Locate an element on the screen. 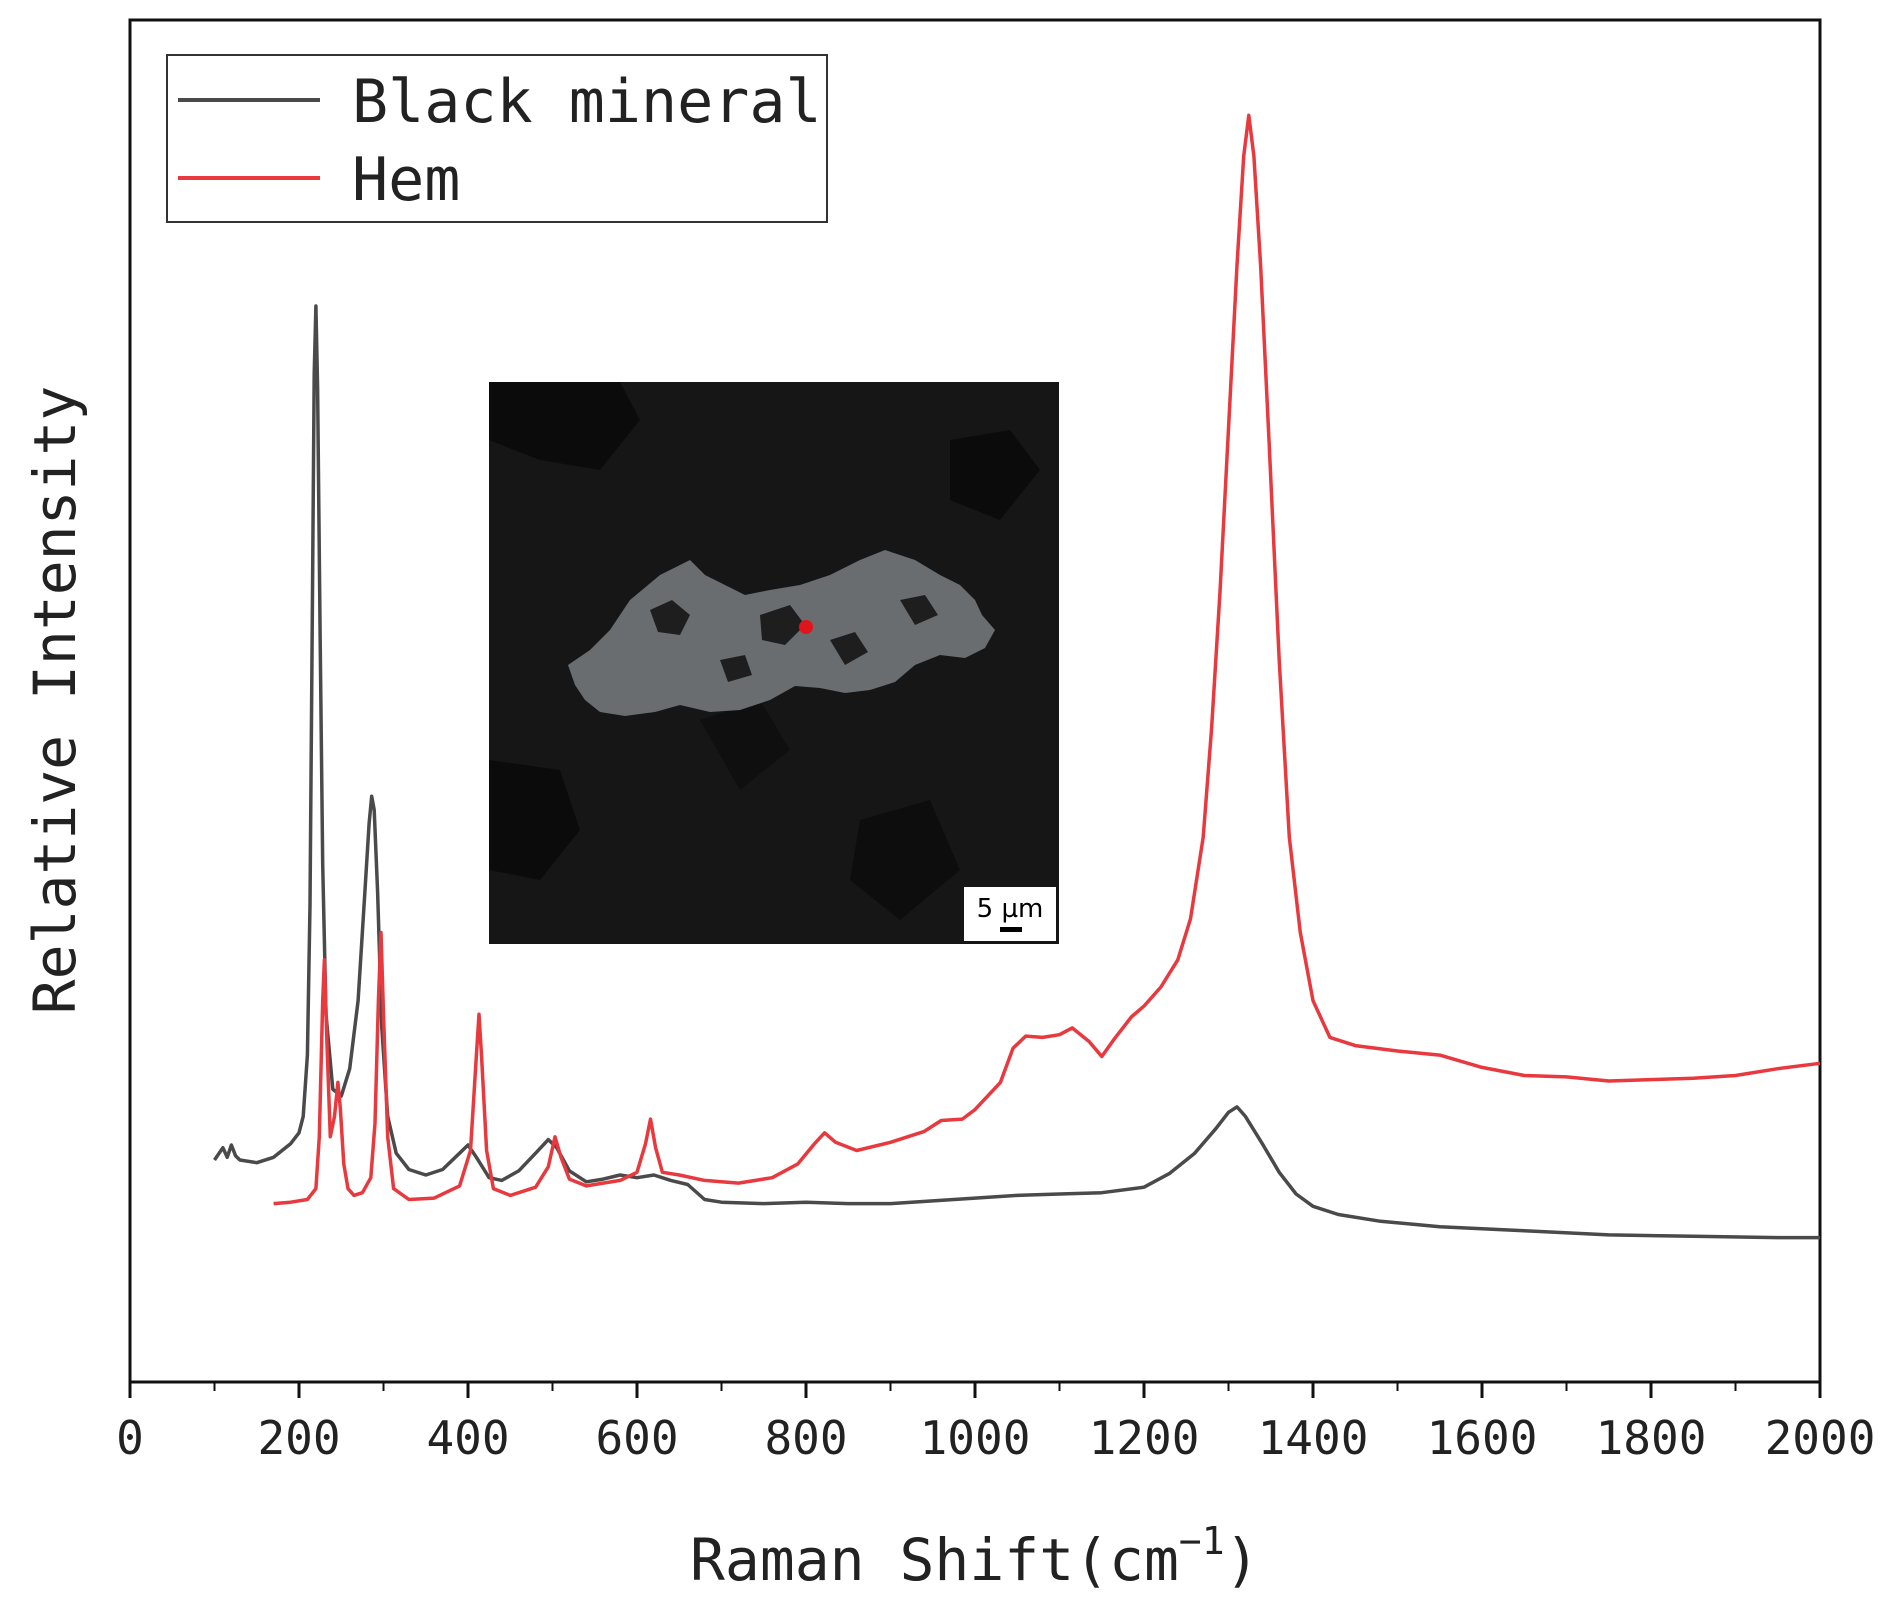 This screenshot has width=1892, height=1608. x-axis-title-superscript: −1 is located at coordinates (1202, 1541).